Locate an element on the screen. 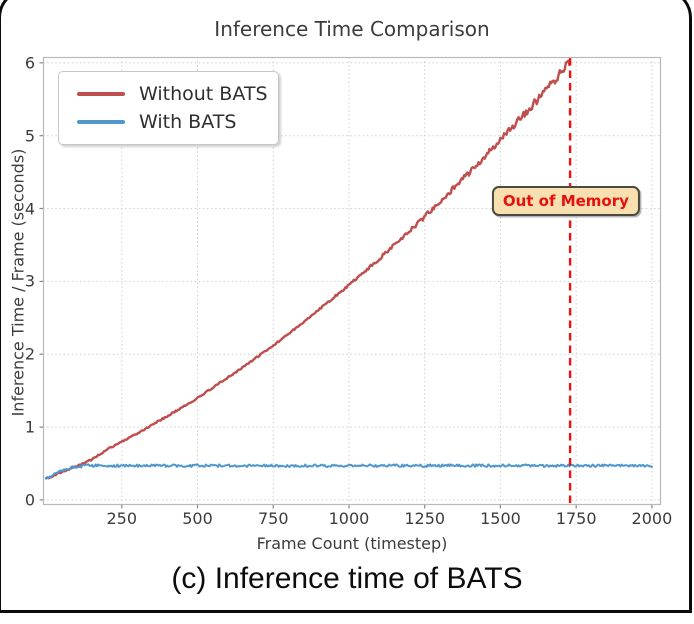 The image size is (694, 624). y-tick-label: 6 is located at coordinates (29, 63).